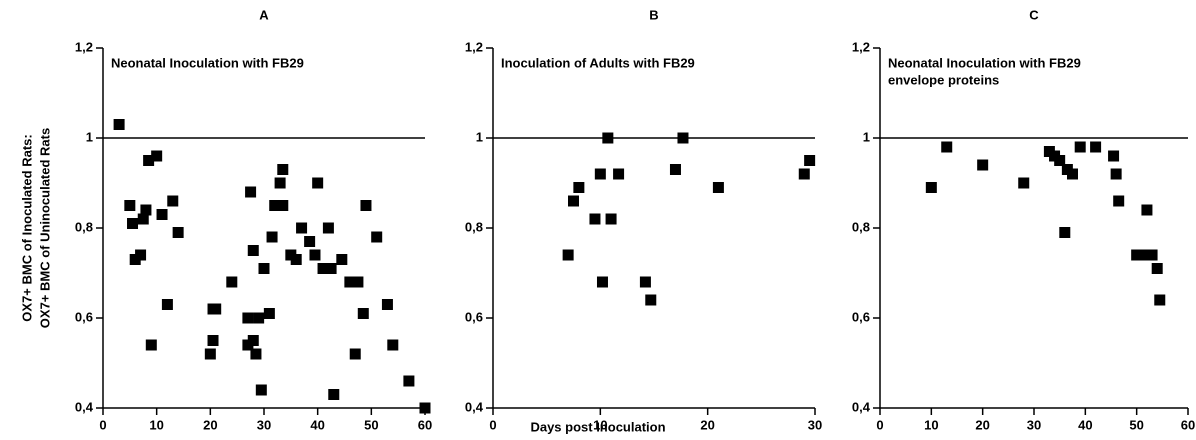 Image resolution: width=1196 pixels, height=440 pixels. What do you see at coordinates (597, 426) in the screenshot?
I see `x-axis-label: Days post Inoculation` at bounding box center [597, 426].